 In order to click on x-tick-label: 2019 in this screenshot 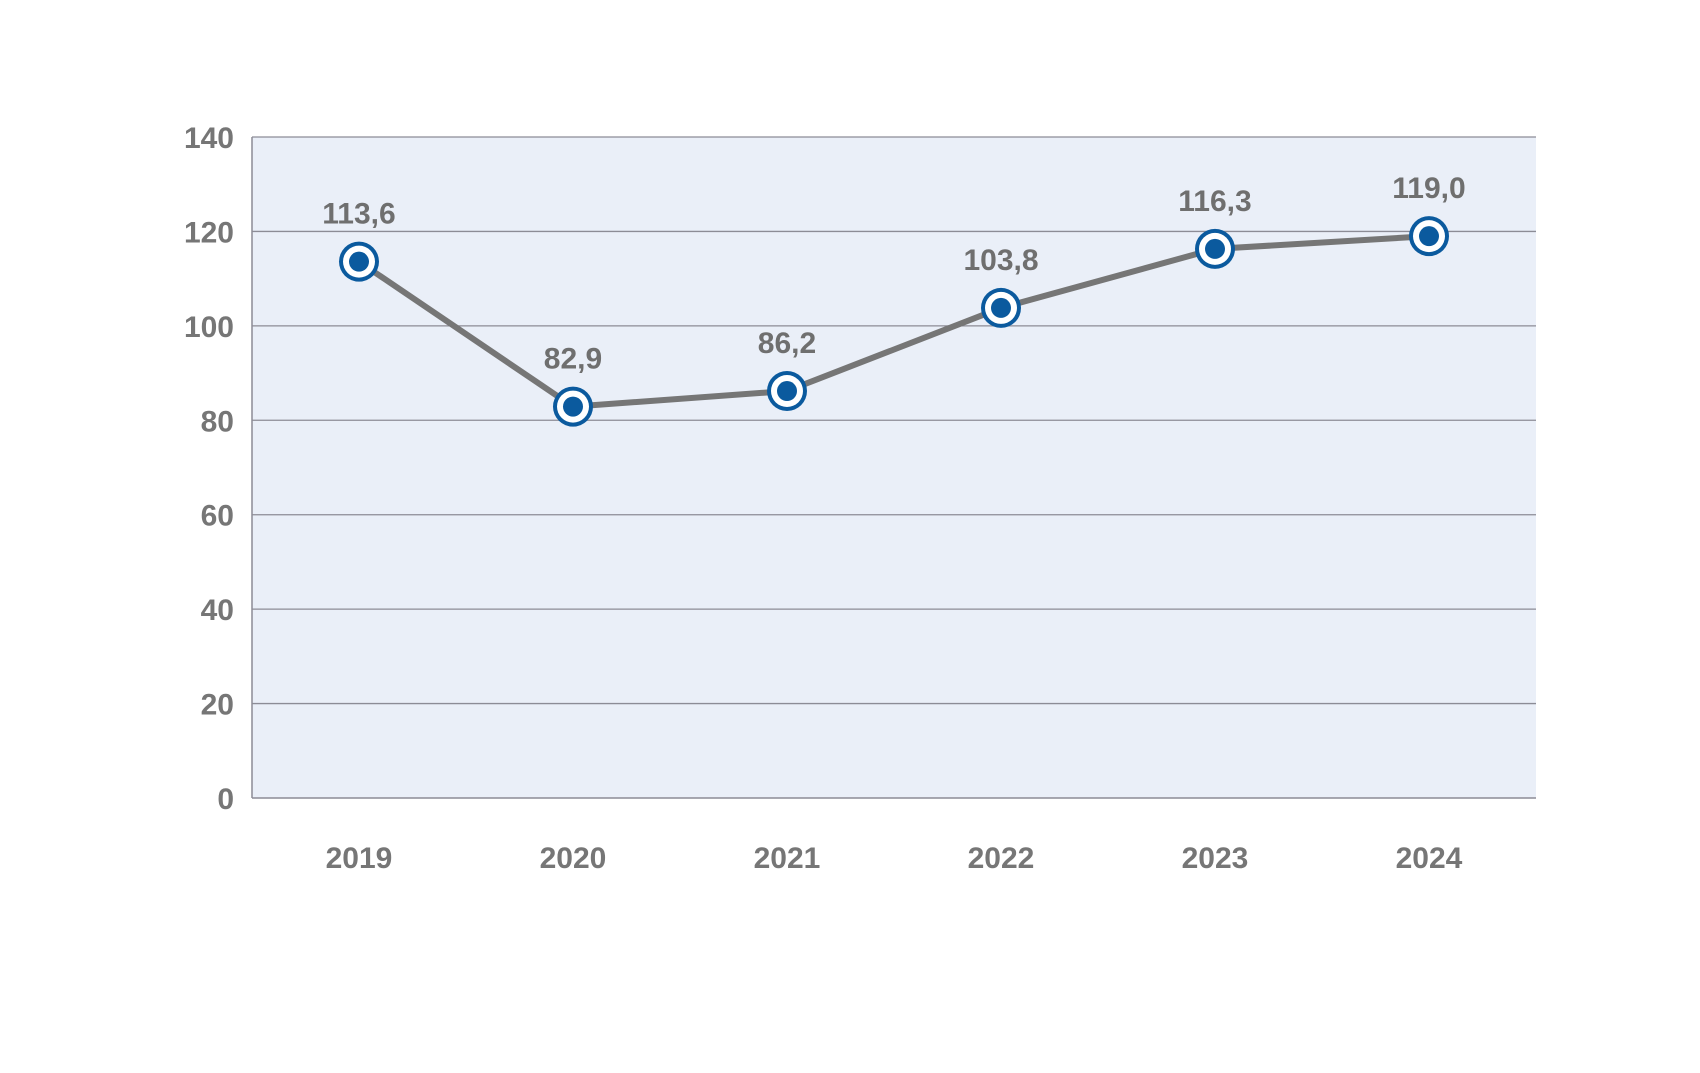, I will do `click(359, 858)`.